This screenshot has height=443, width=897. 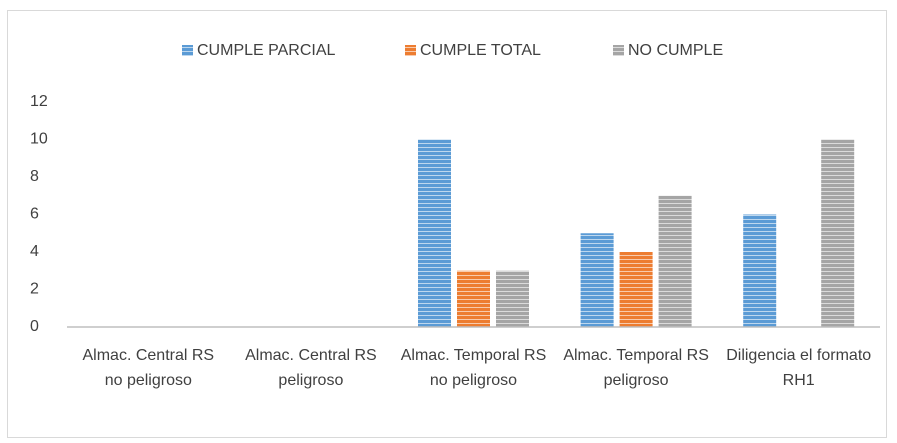 I want to click on y-tick-label: 8, so click(x=34, y=176).